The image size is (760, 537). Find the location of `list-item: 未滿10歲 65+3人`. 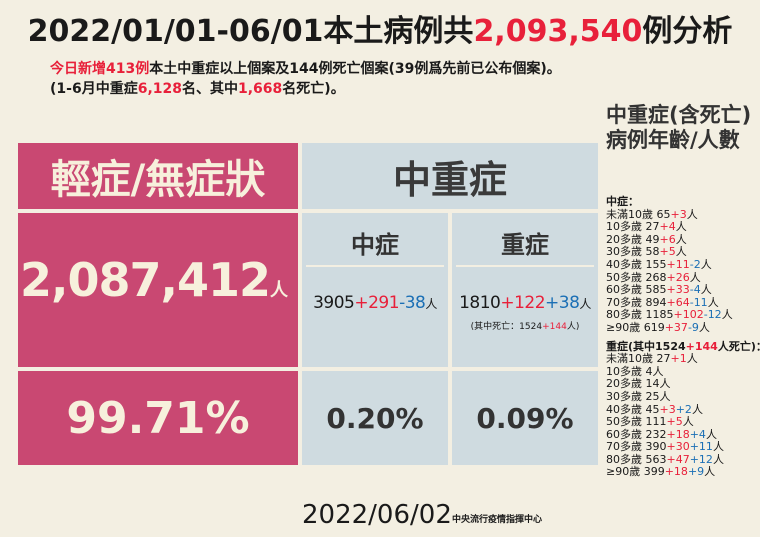

list-item: 未滿10歲 65+3人 is located at coordinates (683, 214).